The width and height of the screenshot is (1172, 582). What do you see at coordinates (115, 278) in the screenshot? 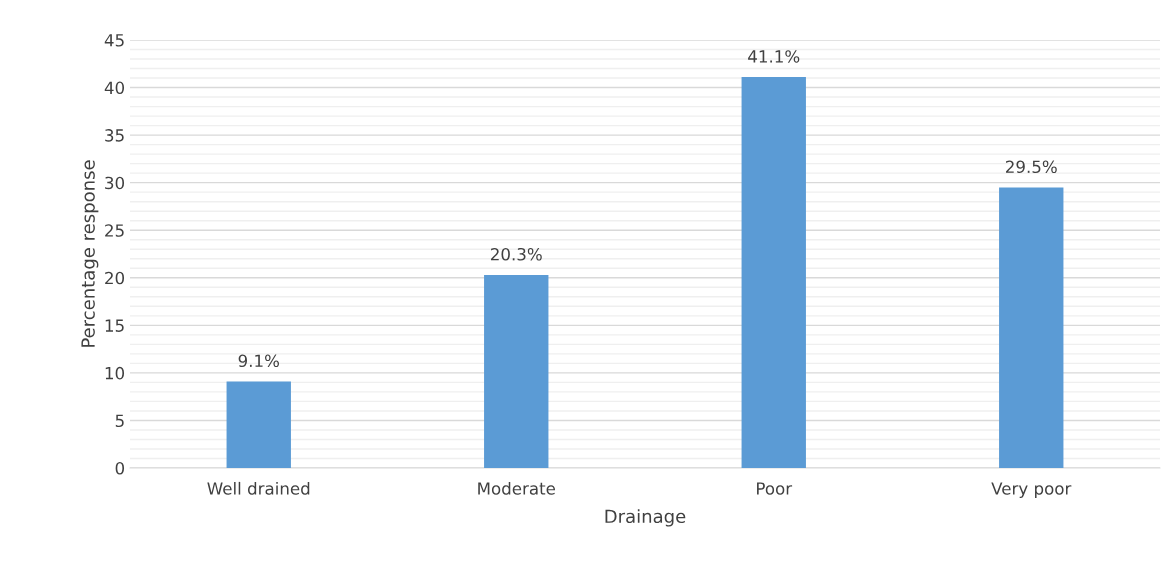
I see `y-tick-label: 20` at bounding box center [115, 278].